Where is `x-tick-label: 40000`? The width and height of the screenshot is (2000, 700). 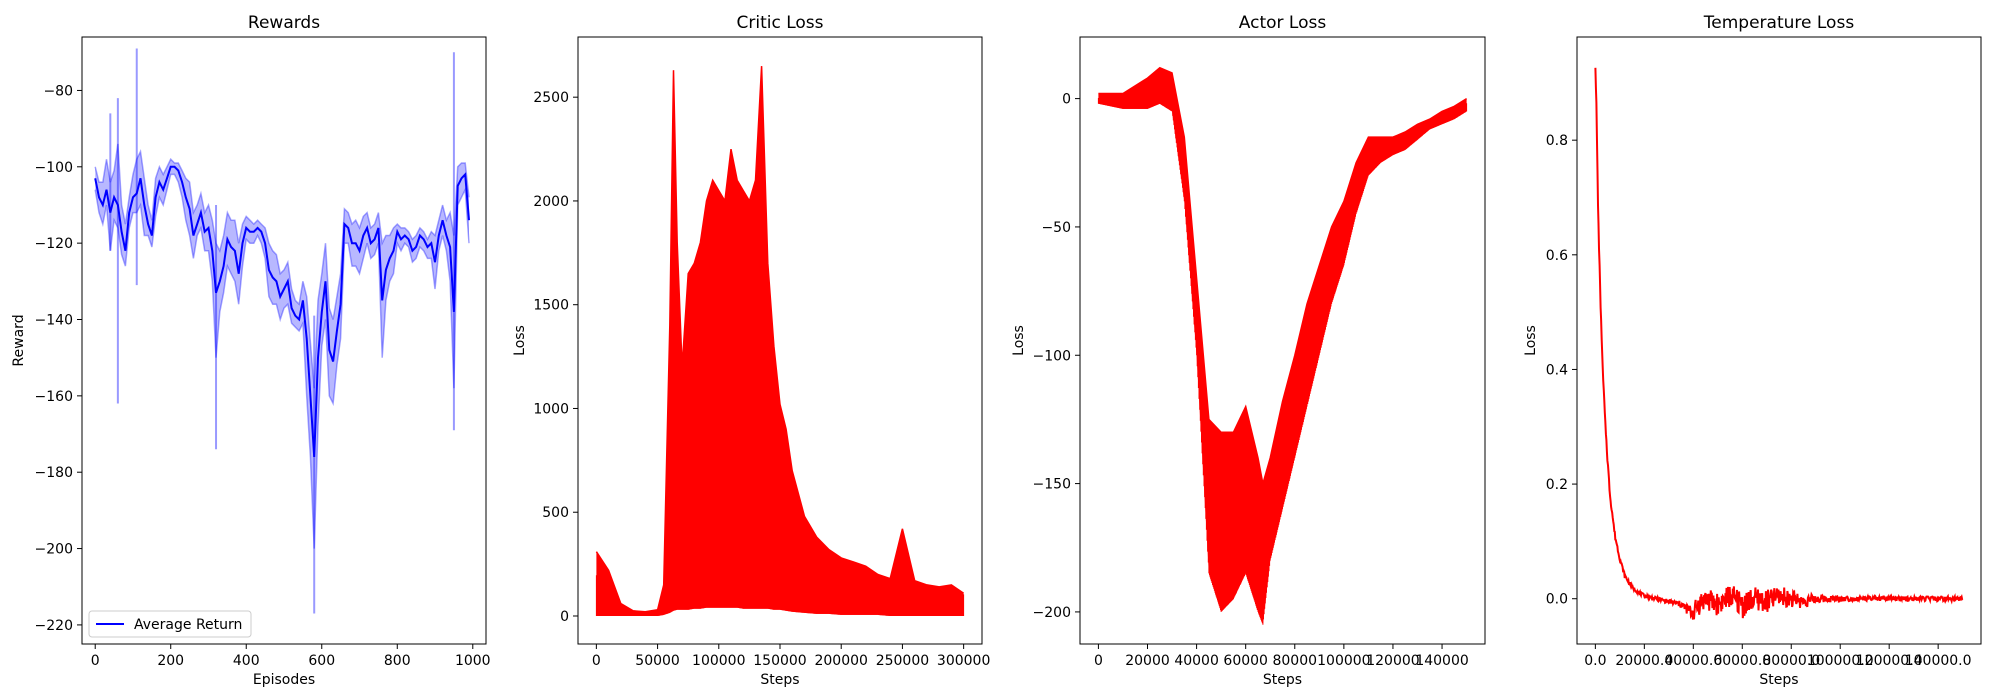 x-tick-label: 40000 is located at coordinates (1196, 661).